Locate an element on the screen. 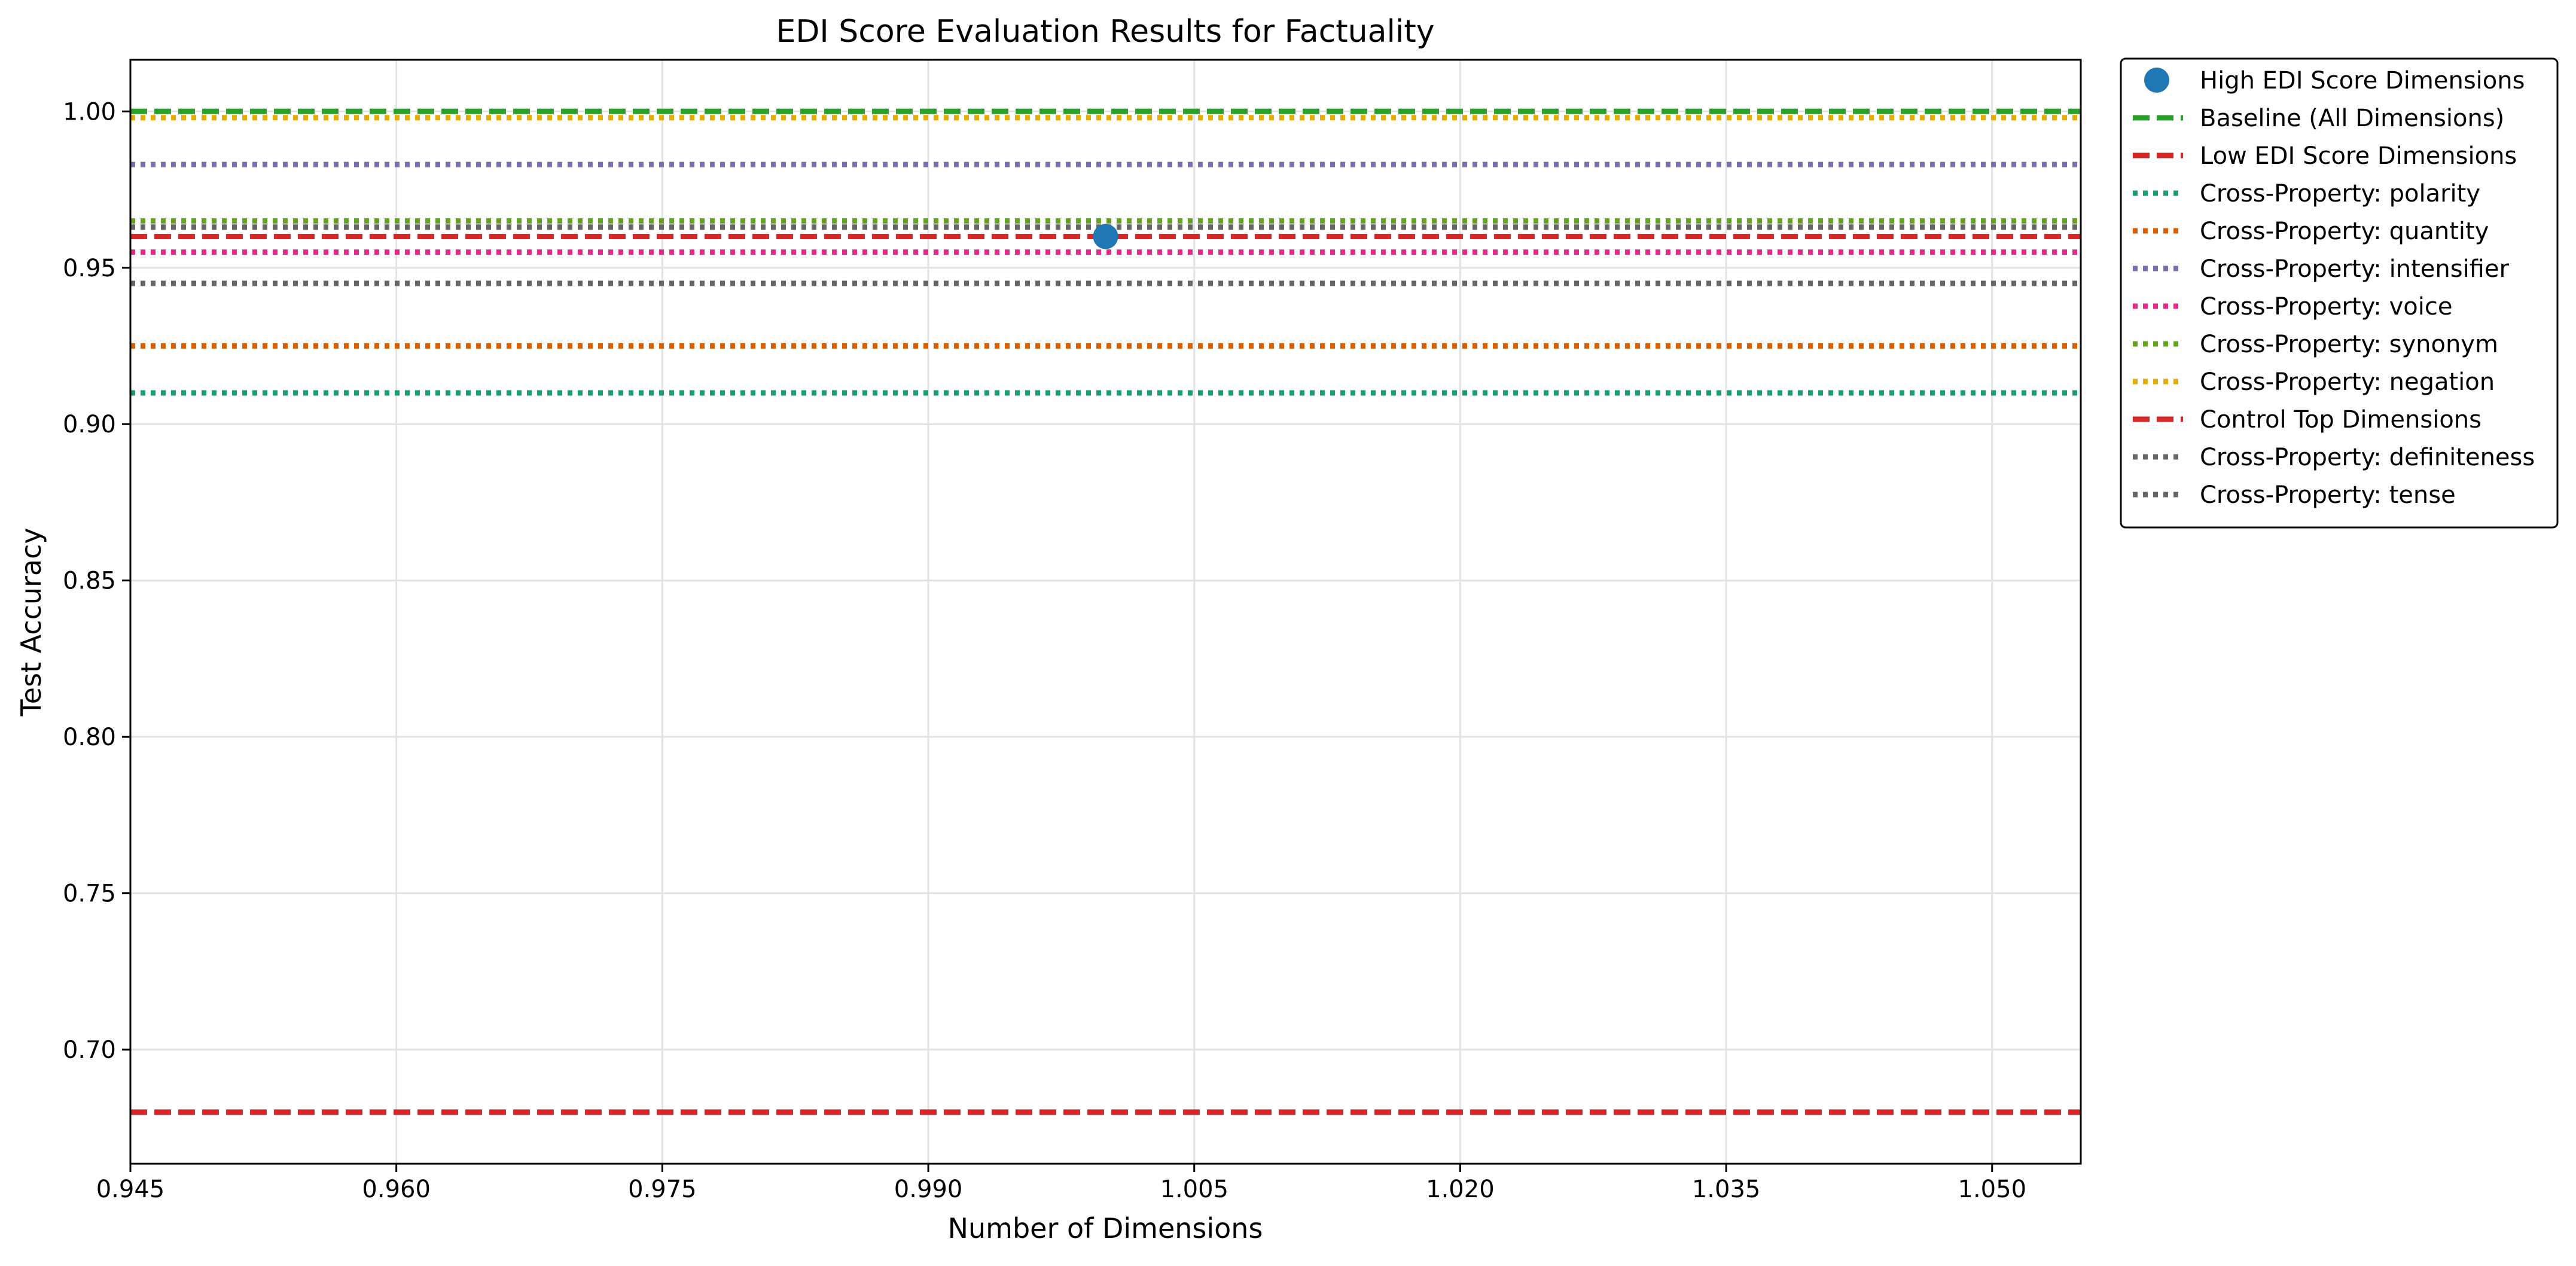 This screenshot has height=1266, width=2576. legend-entry: Cross-Property: quantity is located at coordinates (2311, 231).